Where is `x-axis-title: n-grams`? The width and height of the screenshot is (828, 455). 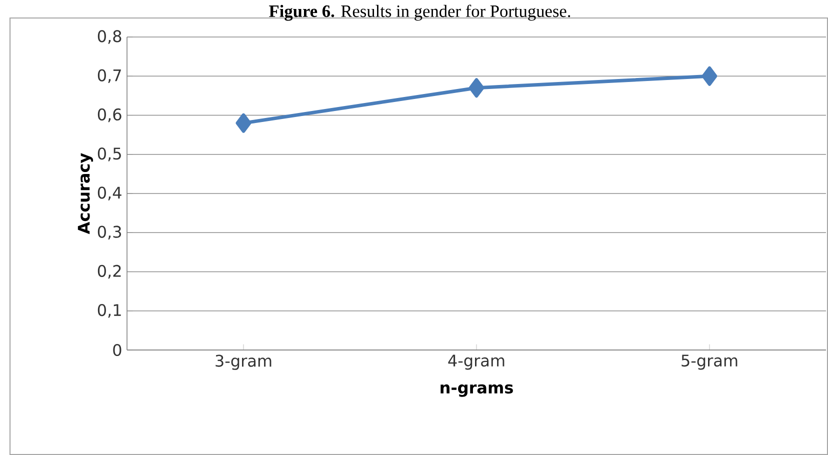
x-axis-title: n-grams is located at coordinates (476, 390).